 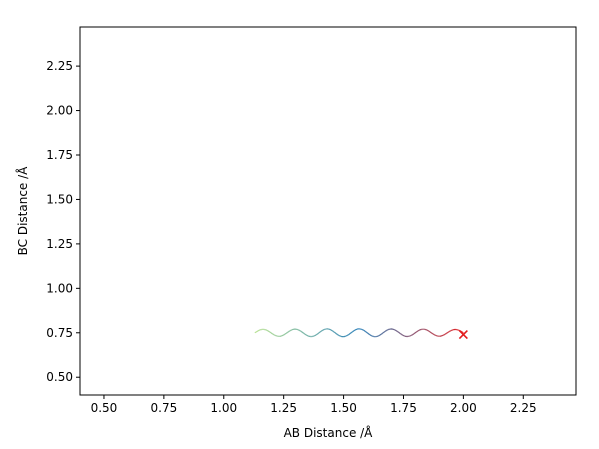 What do you see at coordinates (463, 408) in the screenshot?
I see `x-tick-label-6: 2.00` at bounding box center [463, 408].